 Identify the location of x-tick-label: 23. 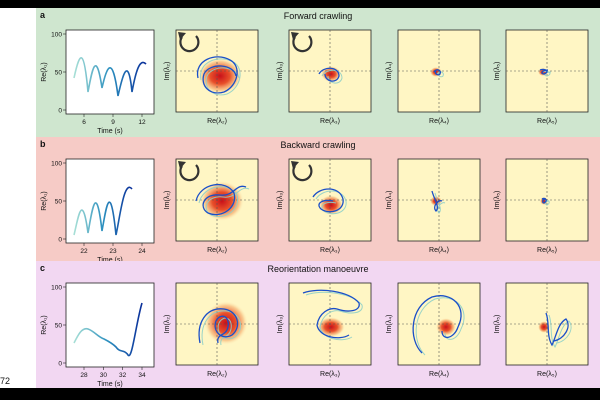
(113, 251).